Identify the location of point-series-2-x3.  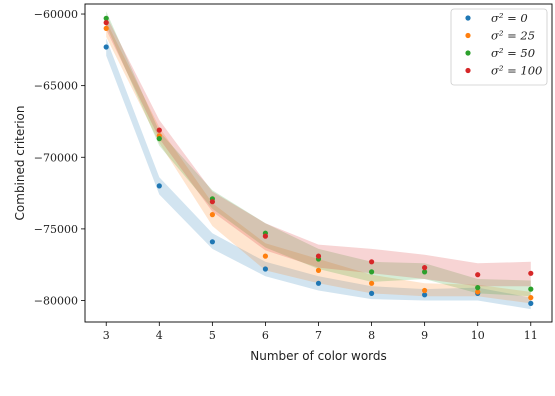
(106, 18).